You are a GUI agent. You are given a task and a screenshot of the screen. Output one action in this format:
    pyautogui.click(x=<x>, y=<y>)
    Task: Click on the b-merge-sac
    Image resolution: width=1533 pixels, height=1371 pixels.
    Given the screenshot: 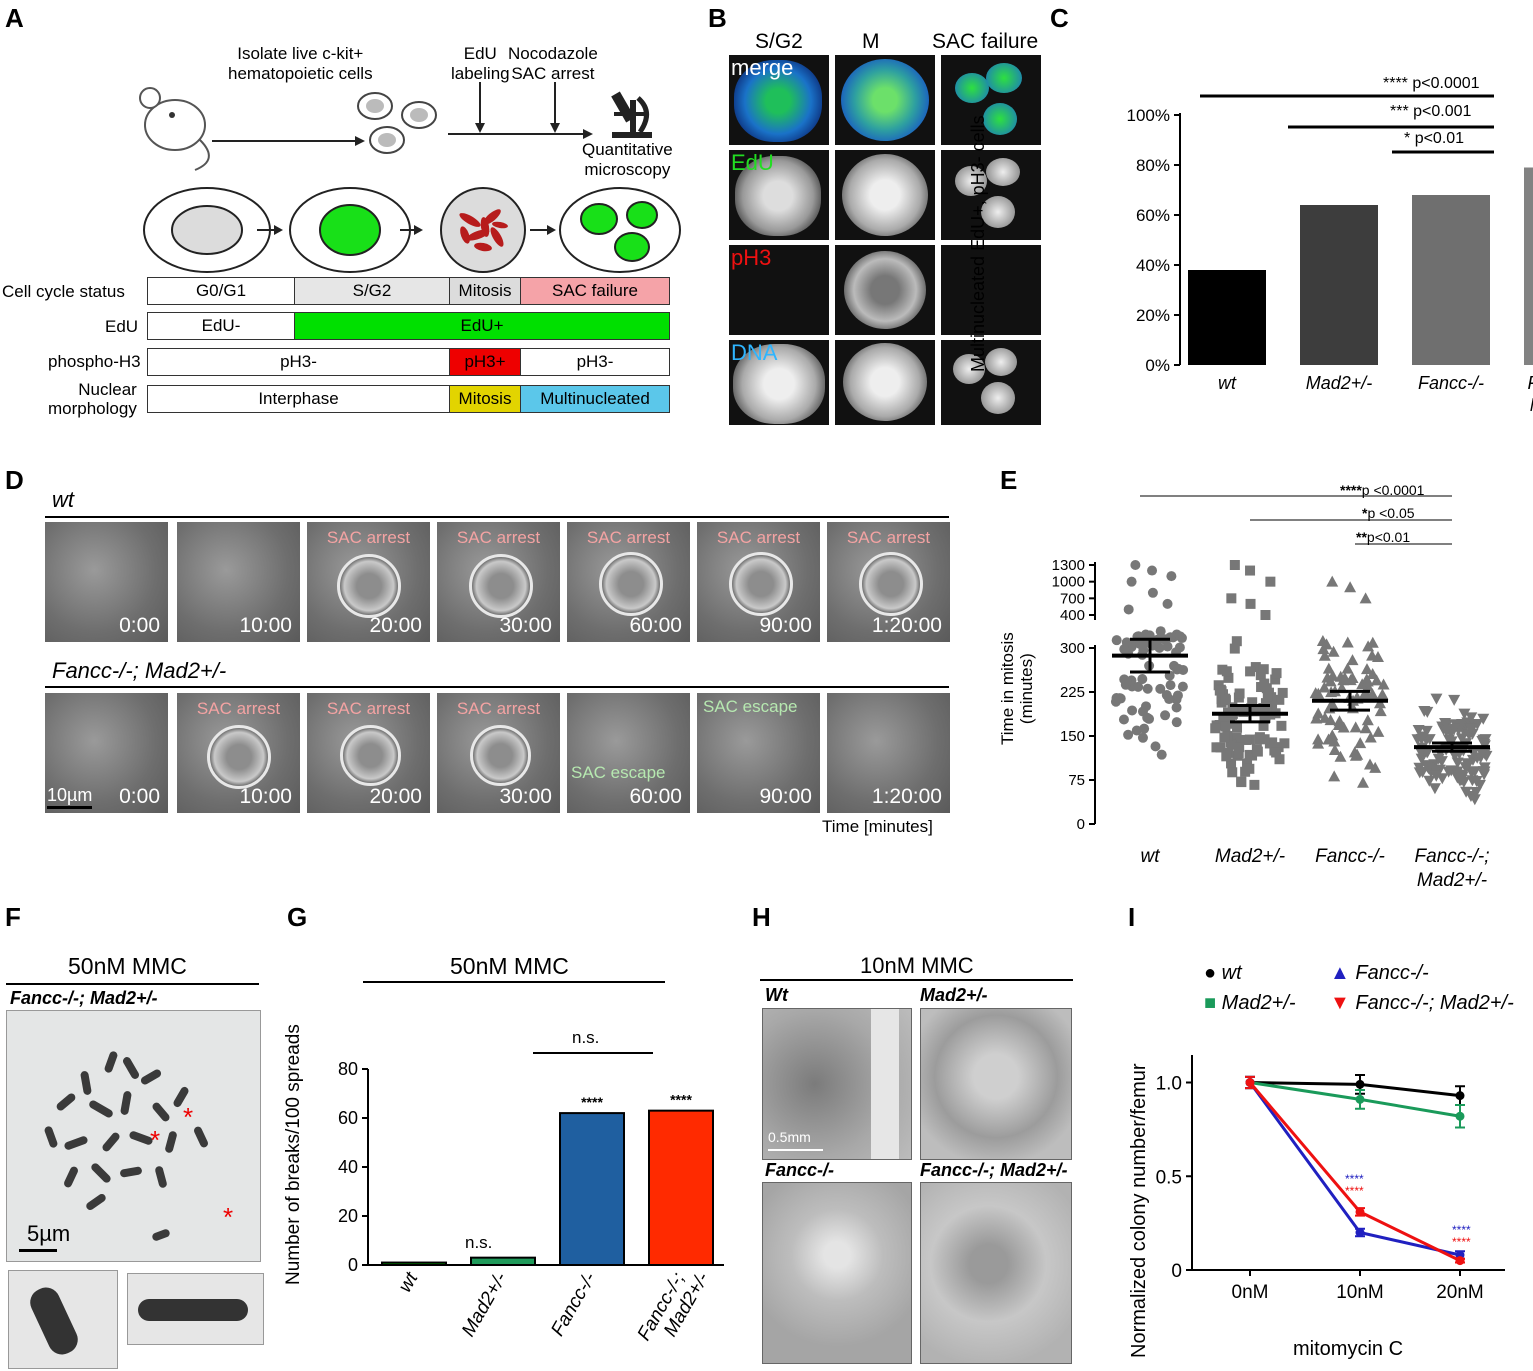 What is the action you would take?
    pyautogui.click(x=991, y=100)
    